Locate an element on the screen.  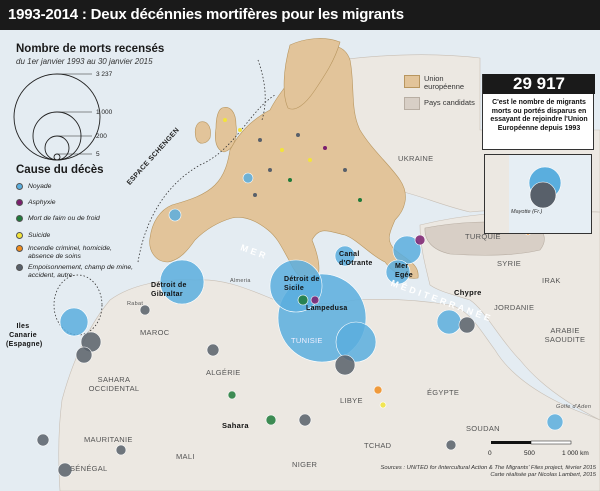
circle-libya-inland is located at coordinates (345, 365).